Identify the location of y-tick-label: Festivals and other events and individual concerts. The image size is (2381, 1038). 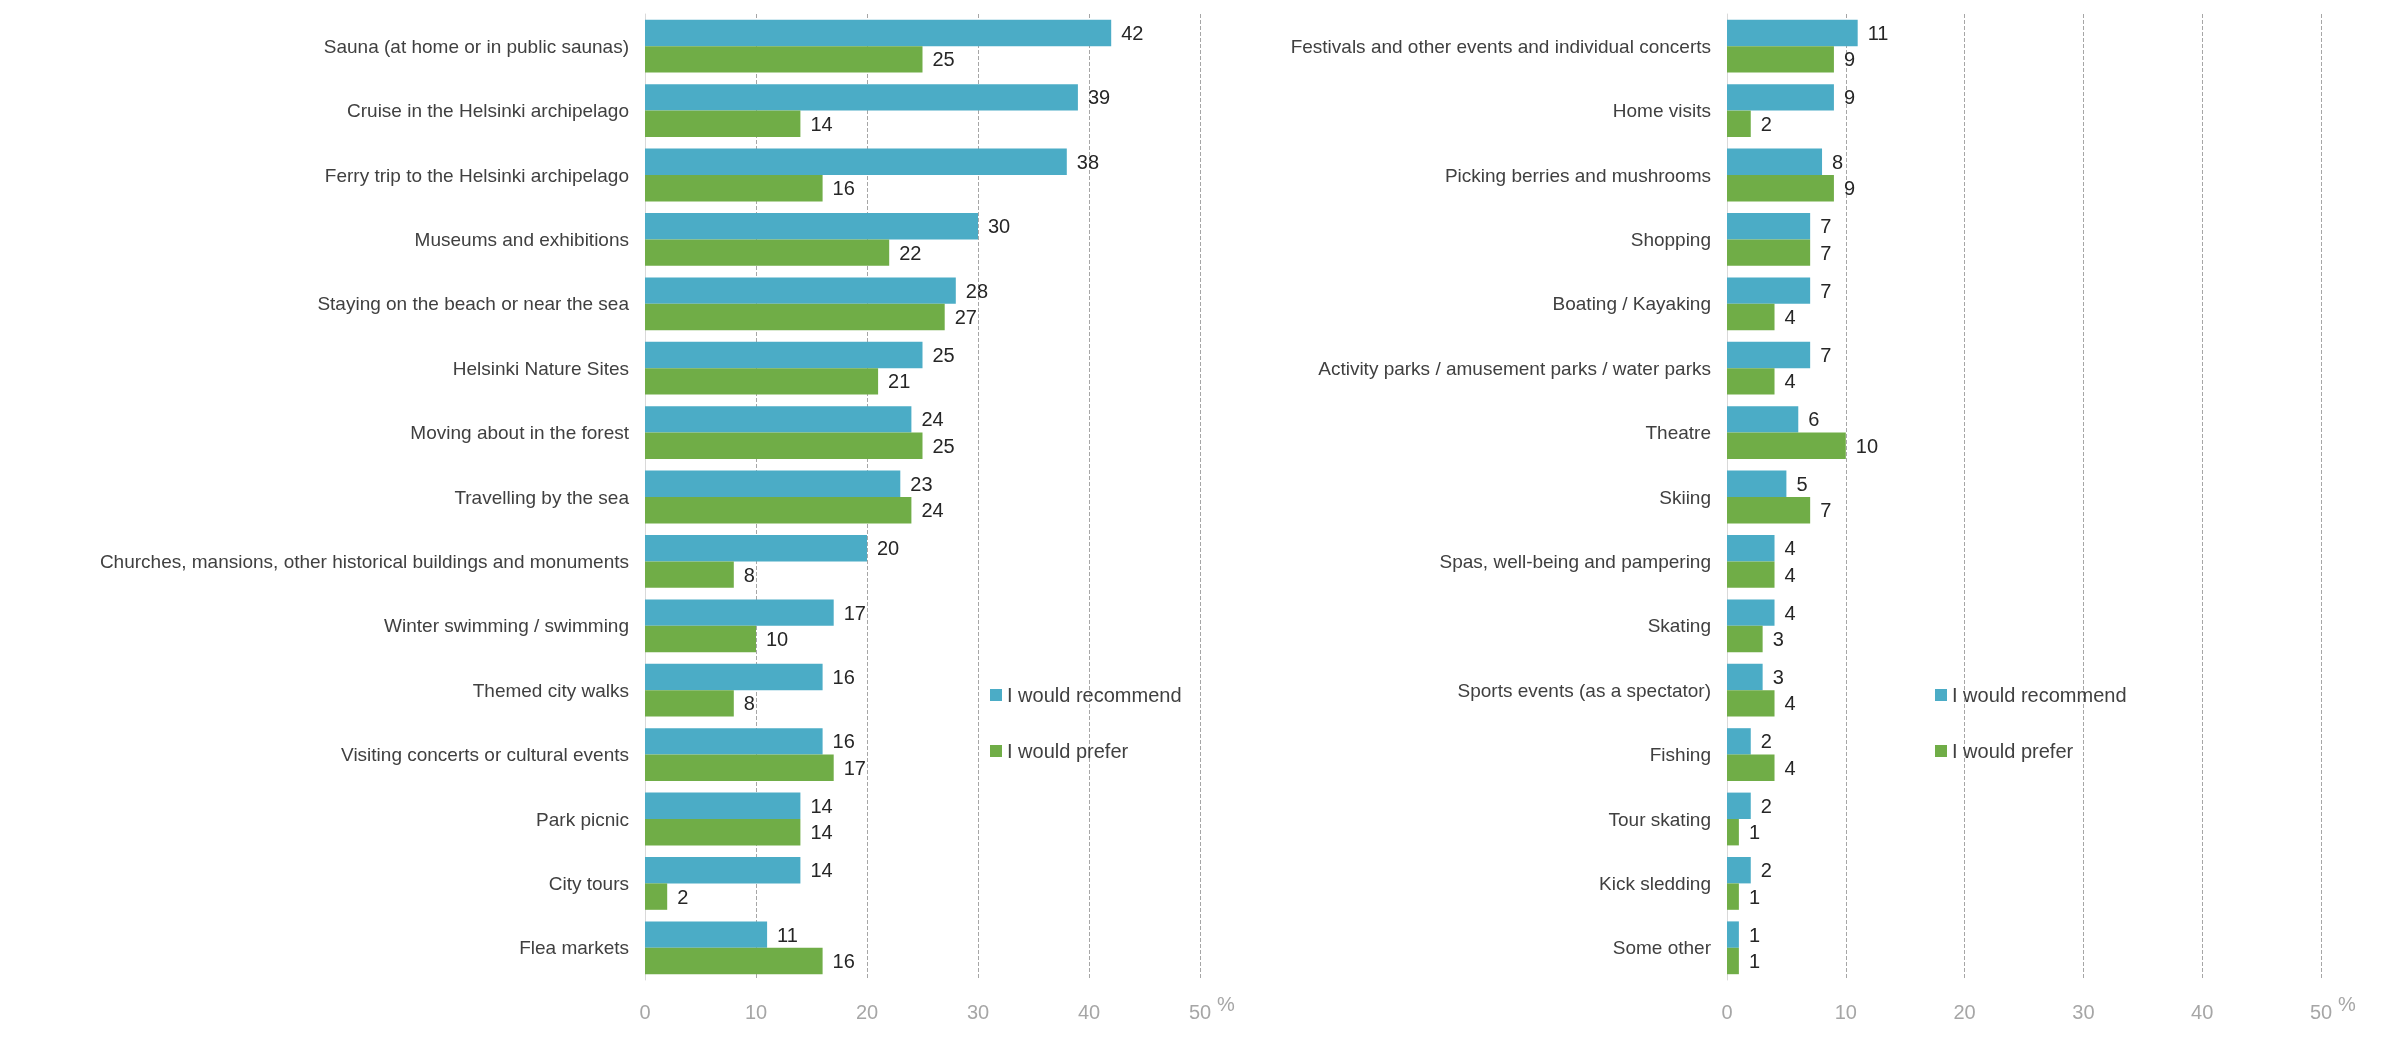
(1500, 46).